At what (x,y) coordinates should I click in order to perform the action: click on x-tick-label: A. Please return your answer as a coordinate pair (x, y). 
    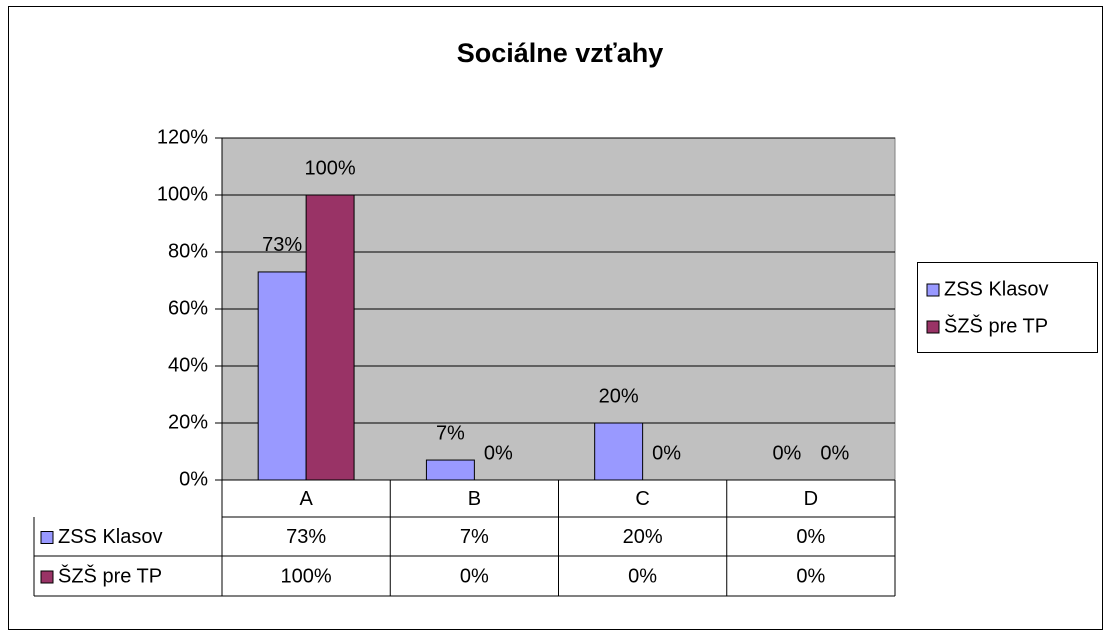
    Looking at the image, I should click on (306, 499).